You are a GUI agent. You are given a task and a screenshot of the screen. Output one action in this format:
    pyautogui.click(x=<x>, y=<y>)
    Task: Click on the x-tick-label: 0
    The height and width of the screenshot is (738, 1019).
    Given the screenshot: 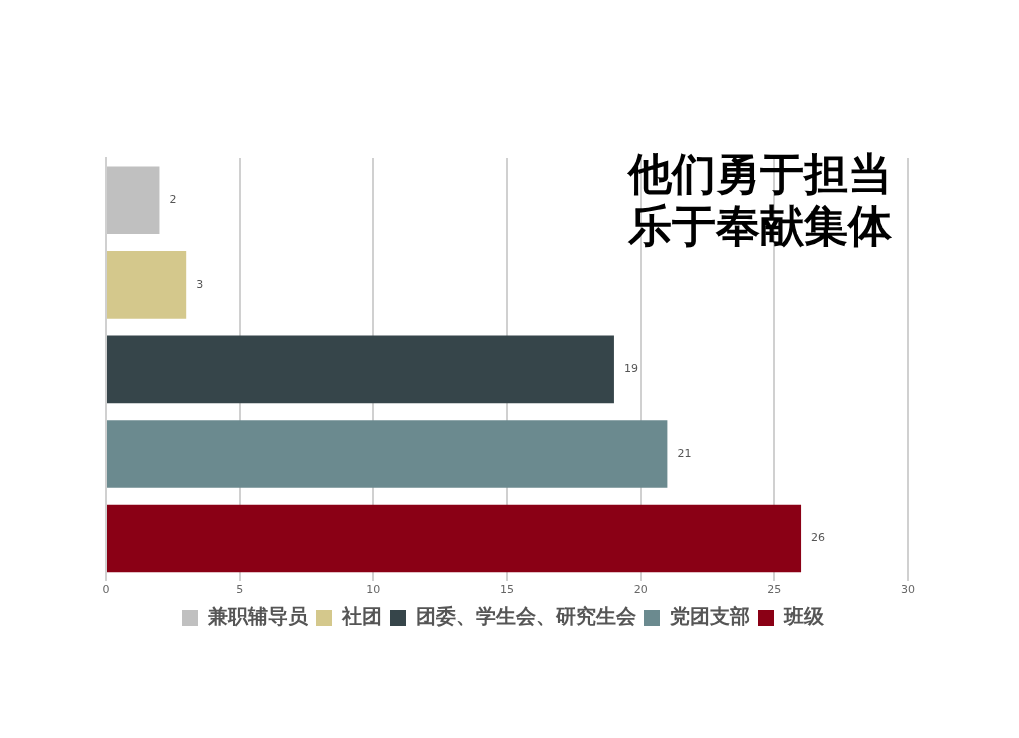 What is the action you would take?
    pyautogui.click(x=106, y=590)
    